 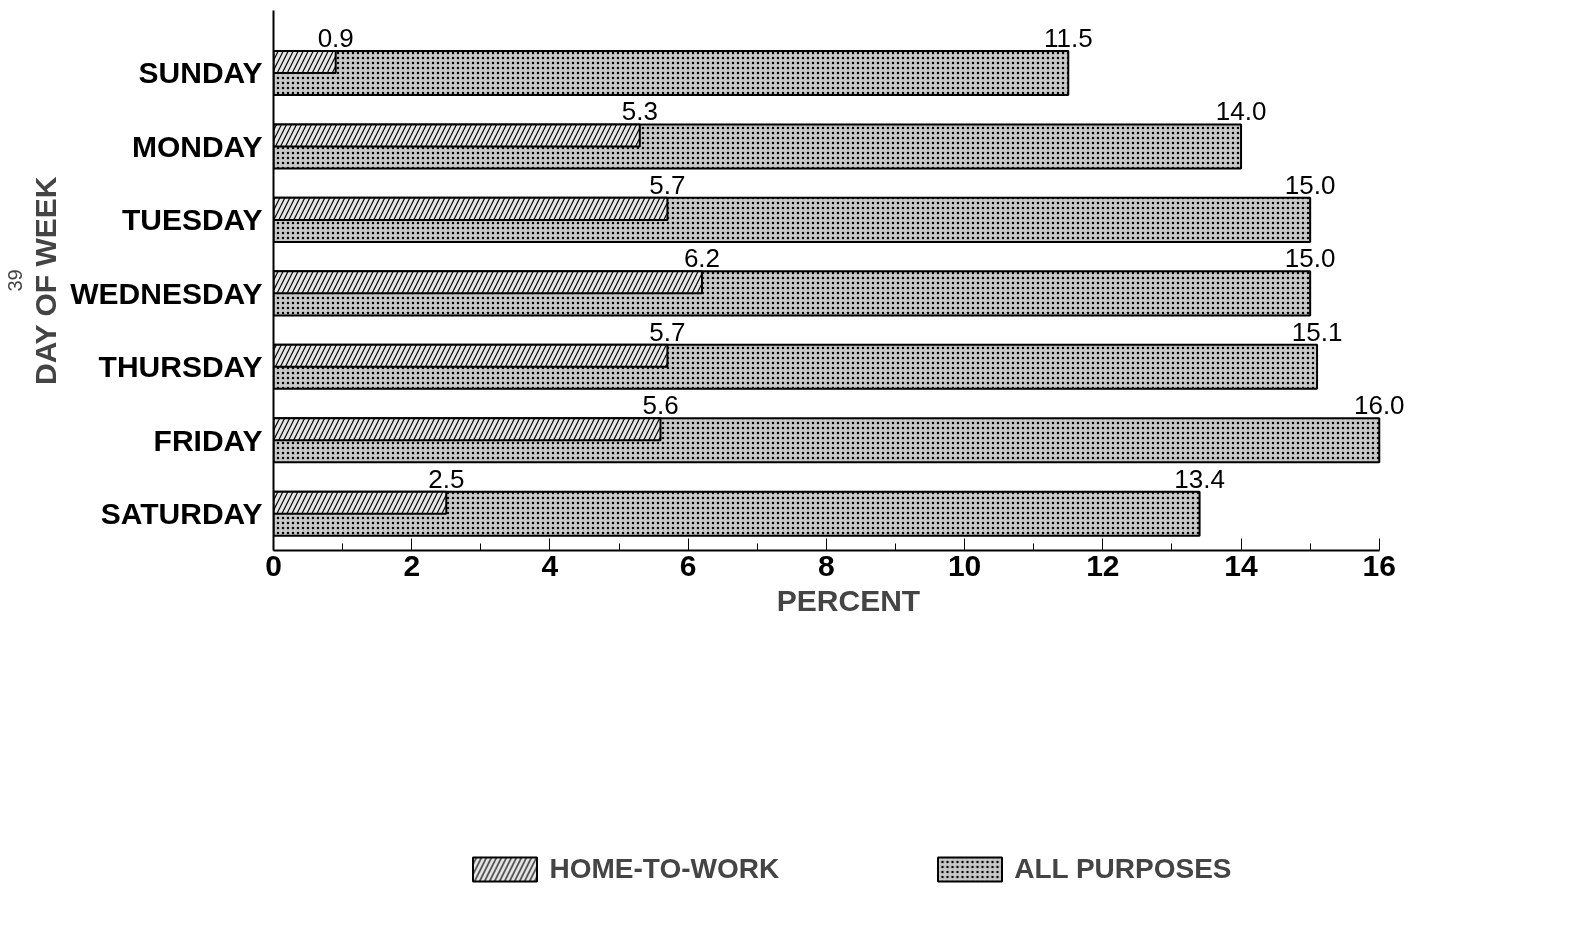 I want to click on y-tick-label: SATURDAY, so click(x=181, y=514).